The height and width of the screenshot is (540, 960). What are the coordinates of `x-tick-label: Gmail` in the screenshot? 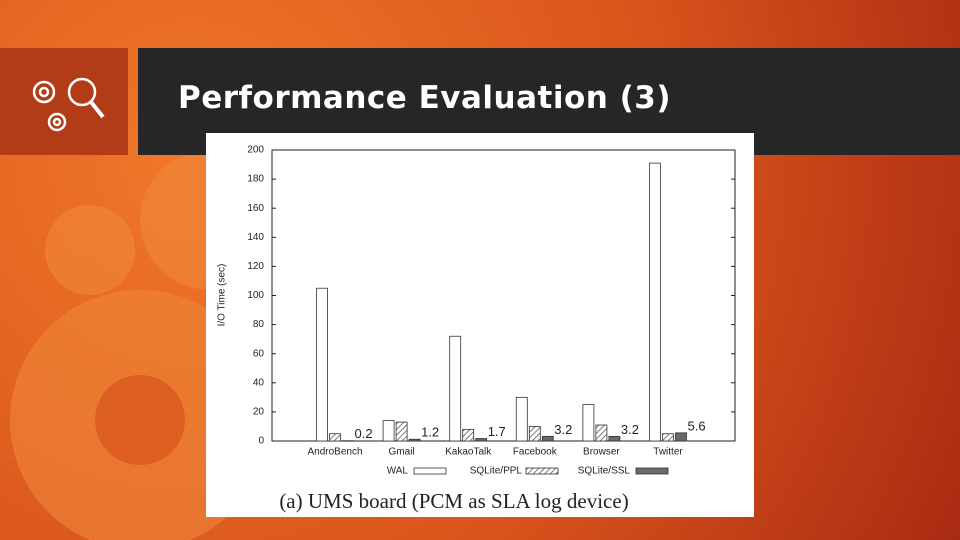 It's located at (402, 452).